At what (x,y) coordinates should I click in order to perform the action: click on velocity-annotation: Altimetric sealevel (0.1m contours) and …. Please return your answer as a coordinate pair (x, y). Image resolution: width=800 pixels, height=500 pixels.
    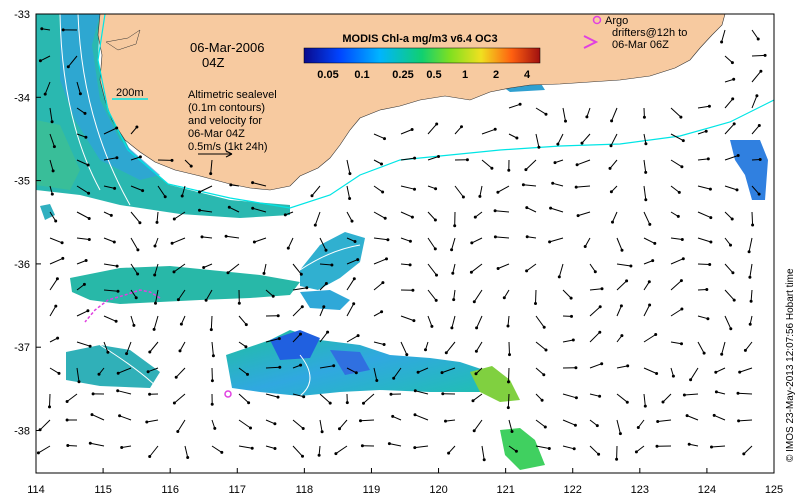
    Looking at the image, I should click on (232, 123).